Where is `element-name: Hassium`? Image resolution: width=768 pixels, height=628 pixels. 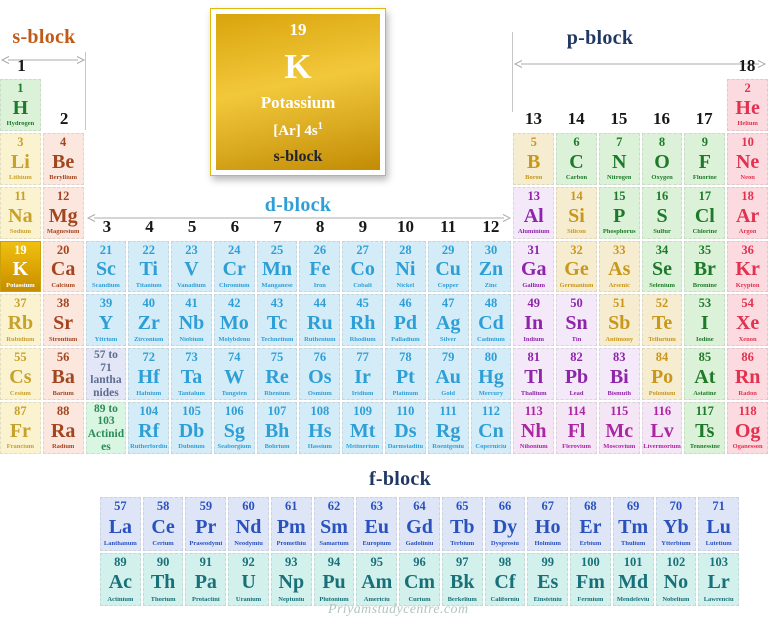 element-name: Hassium is located at coordinates (319, 447).